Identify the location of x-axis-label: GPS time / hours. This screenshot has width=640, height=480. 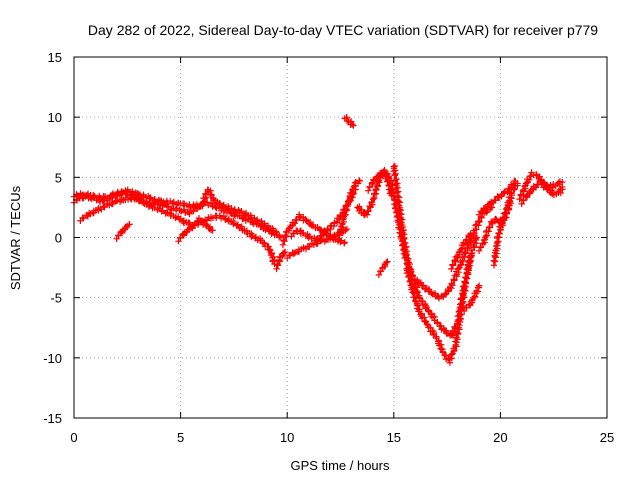
(340, 465).